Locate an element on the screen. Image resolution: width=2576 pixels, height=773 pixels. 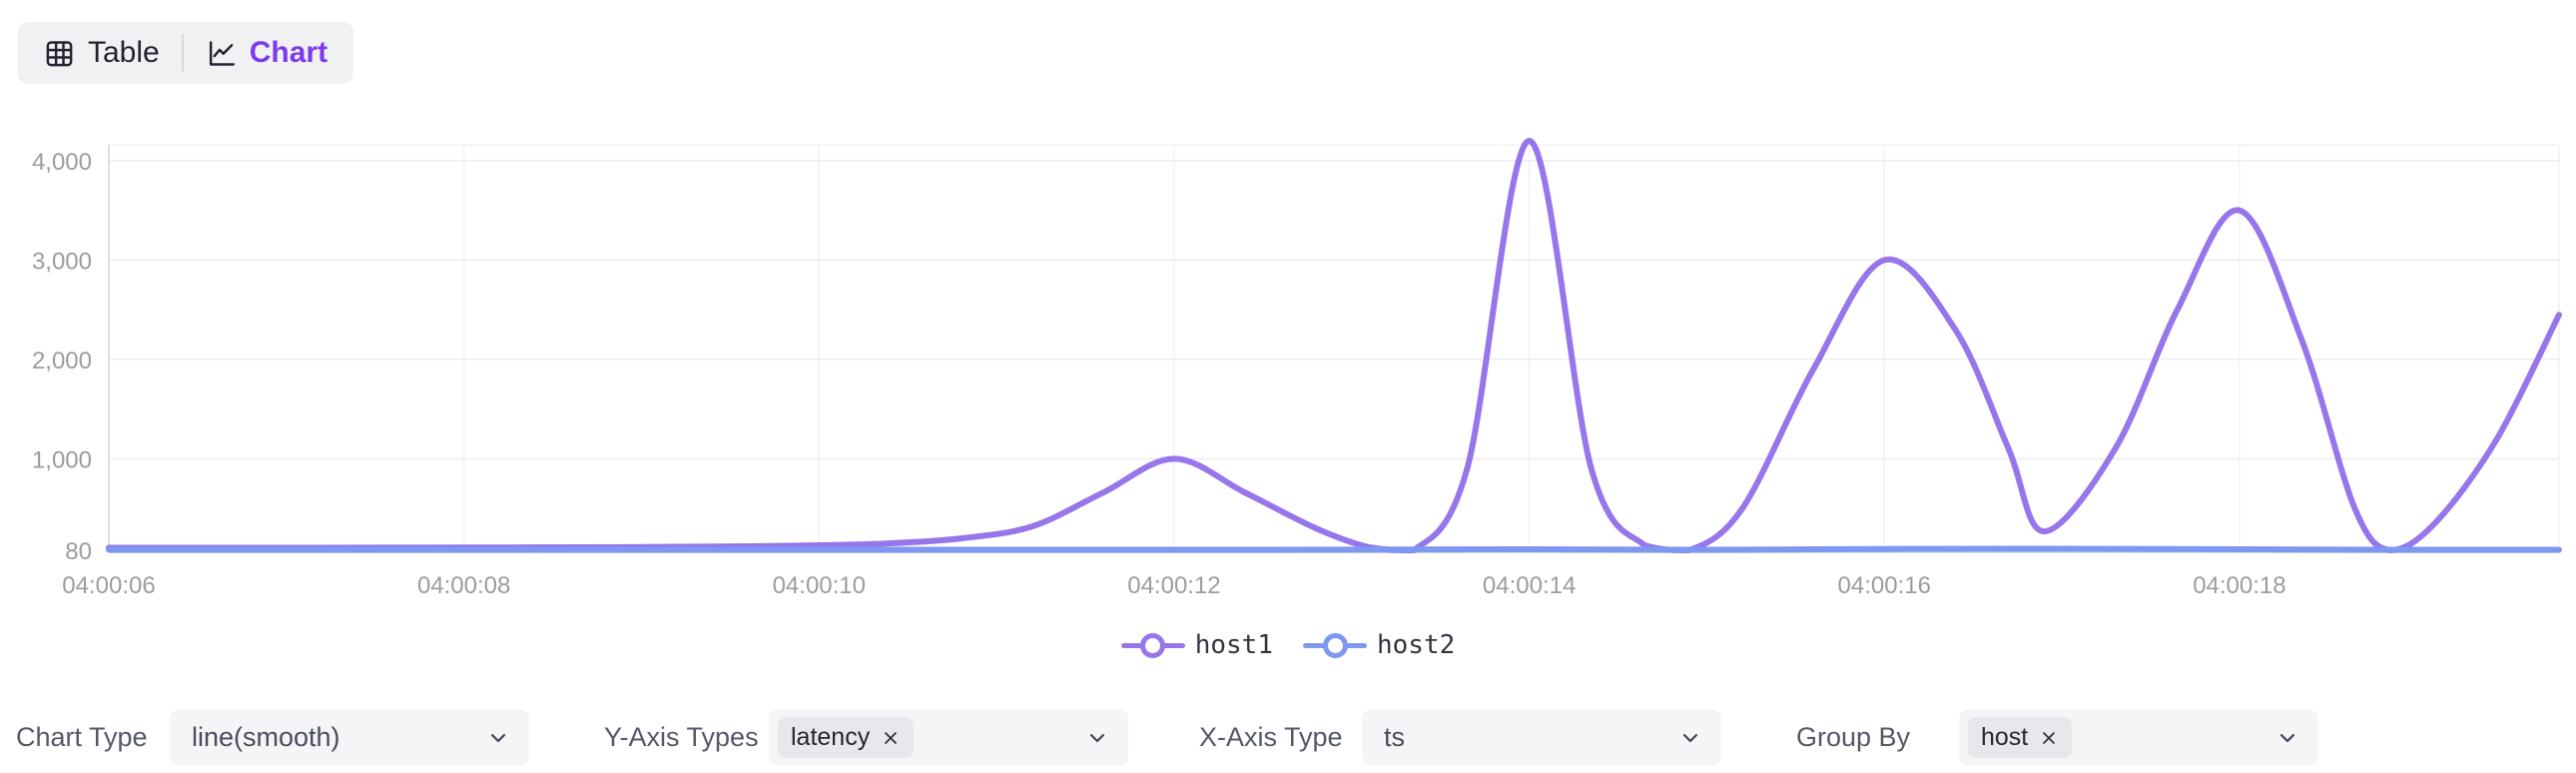
toggle-divider is located at coordinates (183, 53).